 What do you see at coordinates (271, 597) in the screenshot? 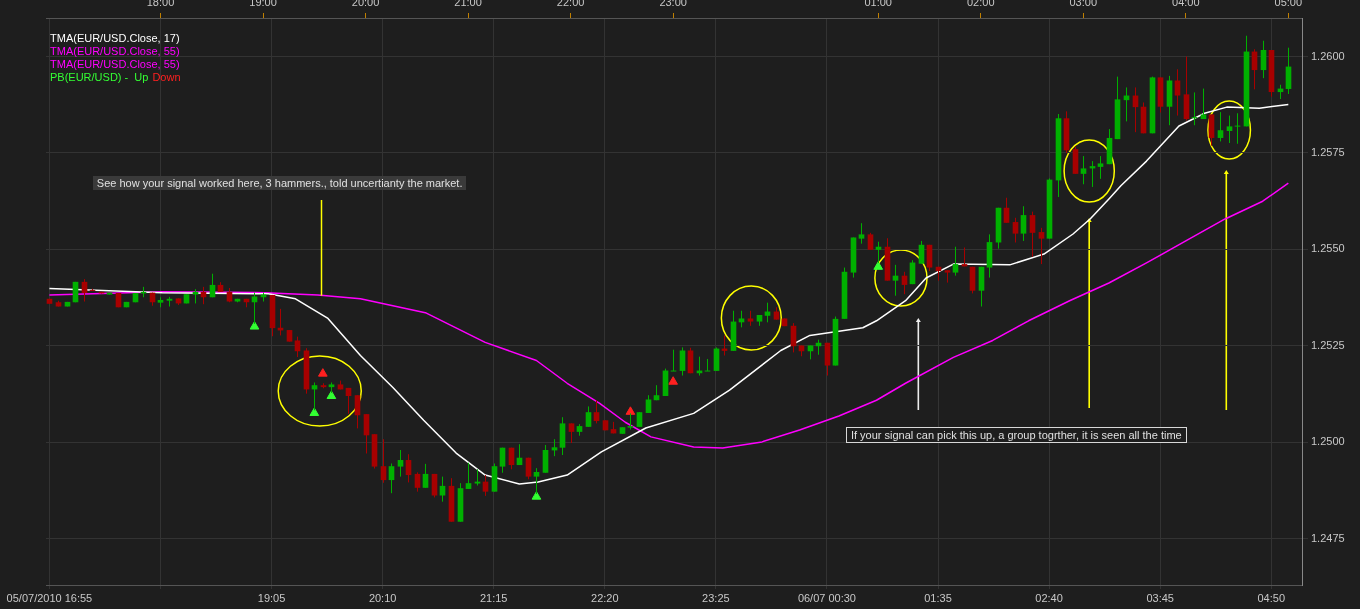
I see `x-tick-label: 19:05` at bounding box center [271, 597].